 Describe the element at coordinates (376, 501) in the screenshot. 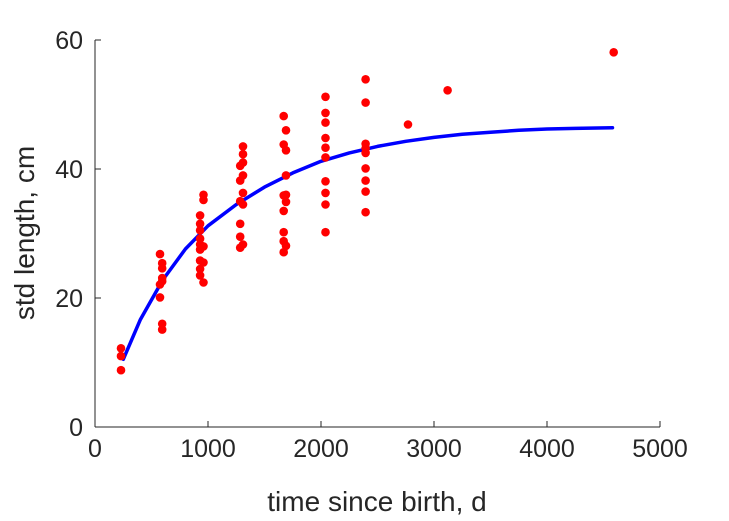

I see `x-axis-title: time since birth, d` at that location.